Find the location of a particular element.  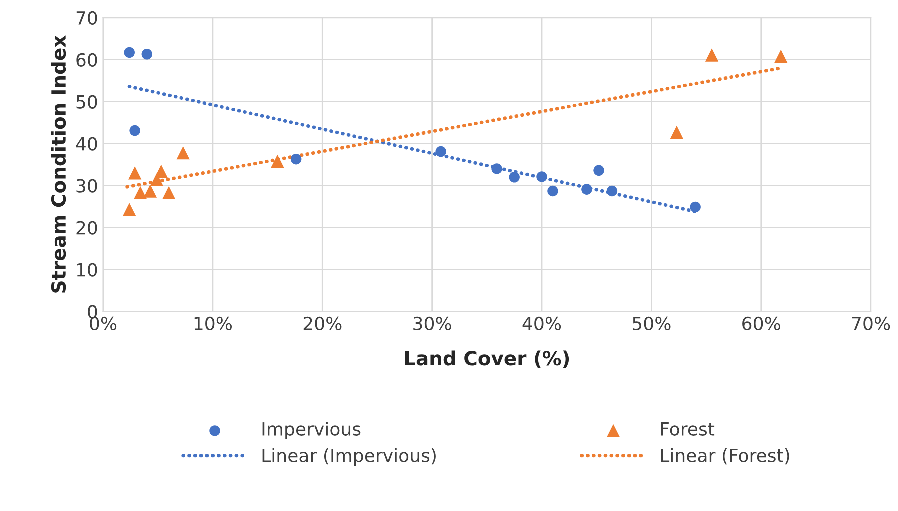

x-tick-label: 0% is located at coordinates (103, 323).